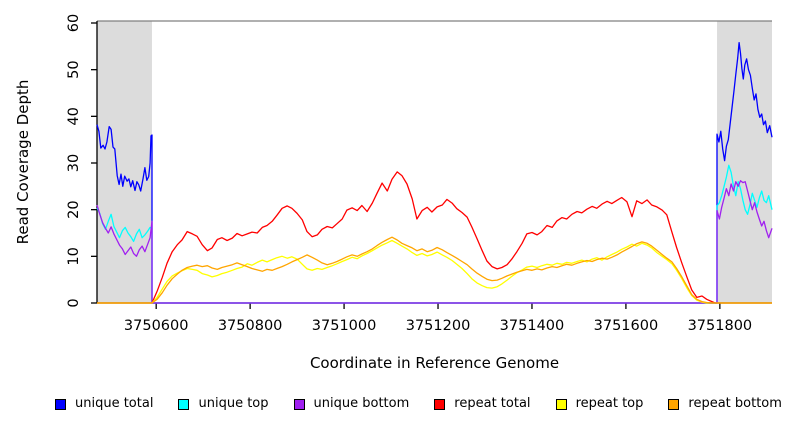 The height and width of the screenshot is (432, 792). What do you see at coordinates (74, 116) in the screenshot?
I see `y-tick-label: 40` at bounding box center [74, 116].